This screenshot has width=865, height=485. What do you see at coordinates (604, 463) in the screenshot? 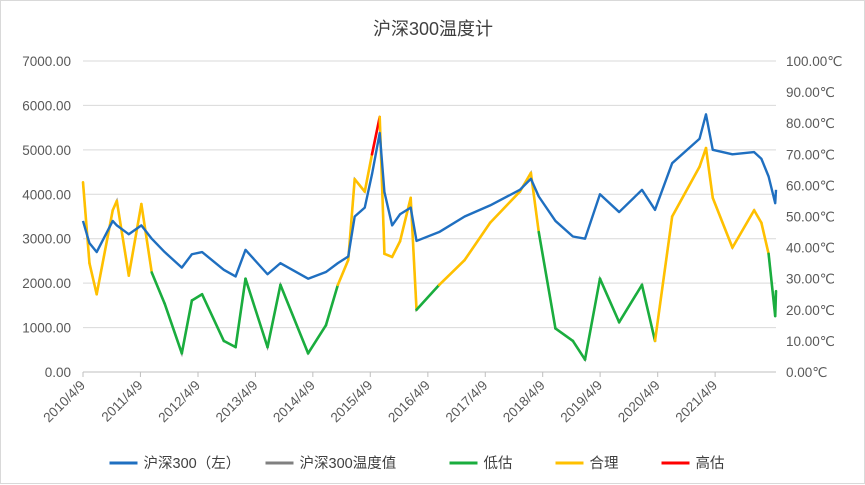
I see `legend-label-fair: 合理` at bounding box center [604, 463].